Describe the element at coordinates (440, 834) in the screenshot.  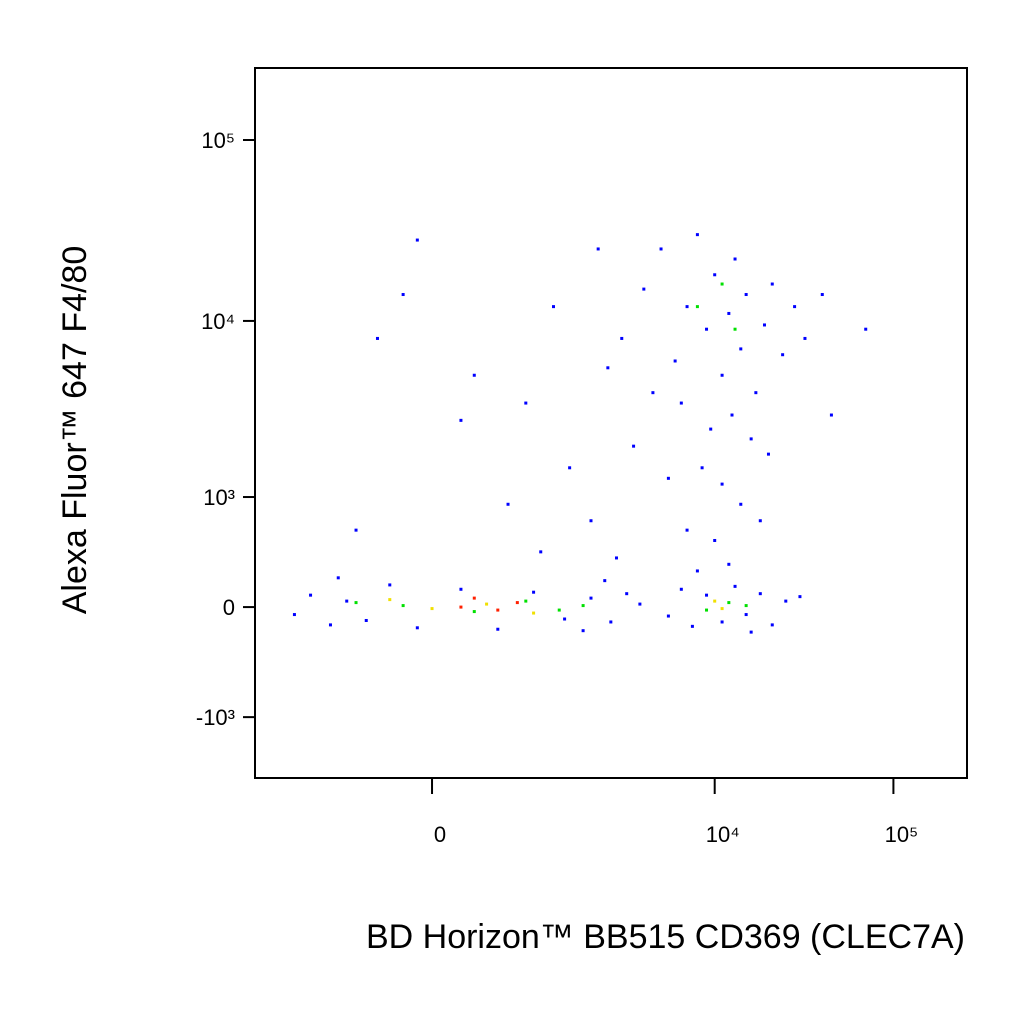
I see `x-tick-label: 0` at that location.